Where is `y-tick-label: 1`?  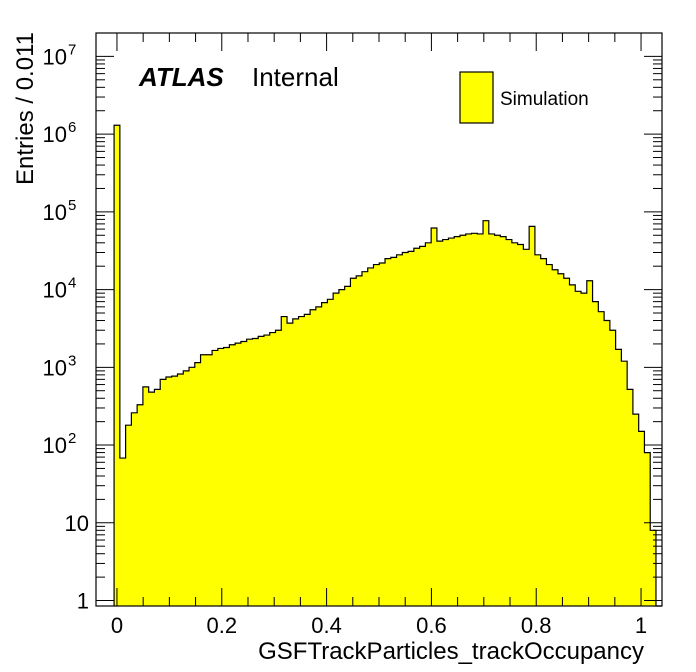
y-tick-label: 1 is located at coordinates (83, 601).